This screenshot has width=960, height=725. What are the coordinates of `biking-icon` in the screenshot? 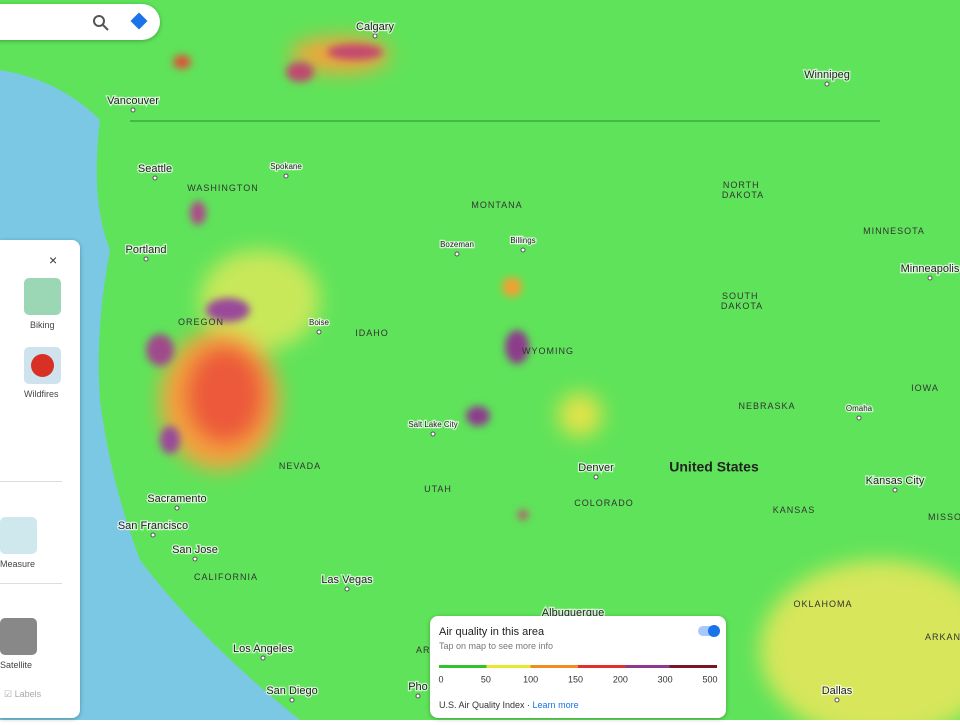 It's located at (42, 296).